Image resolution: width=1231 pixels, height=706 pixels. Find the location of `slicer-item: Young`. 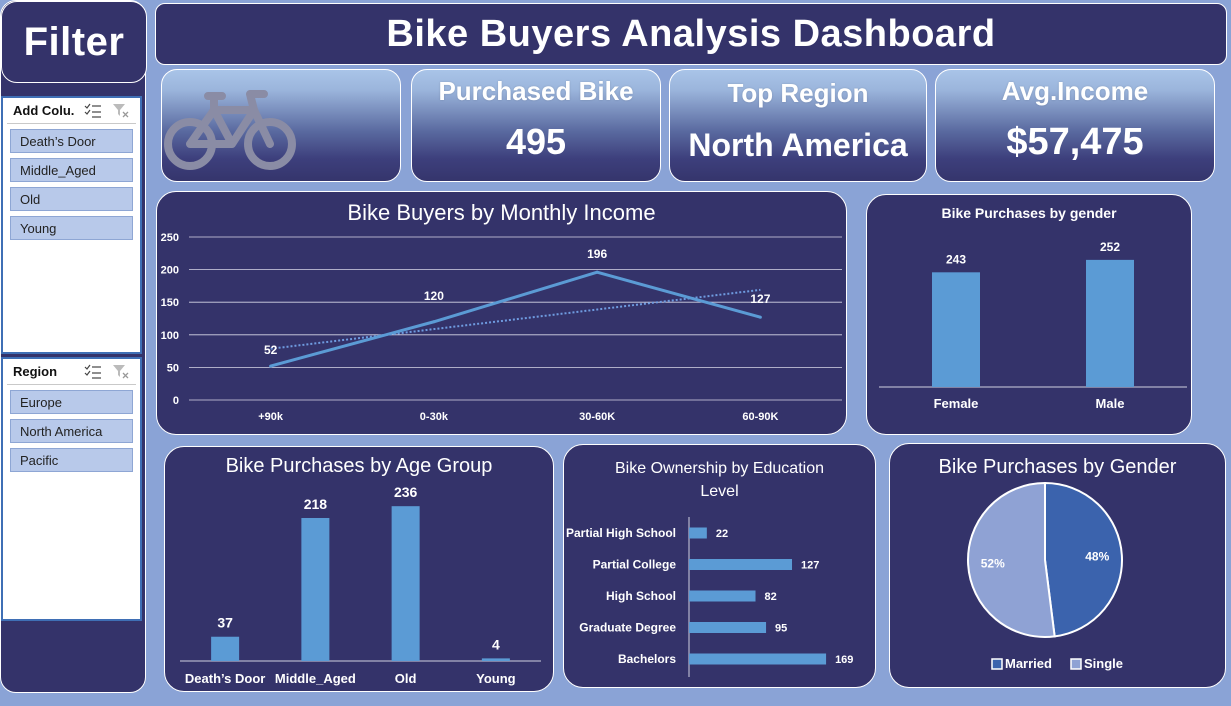

slicer-item: Young is located at coordinates (71, 228).